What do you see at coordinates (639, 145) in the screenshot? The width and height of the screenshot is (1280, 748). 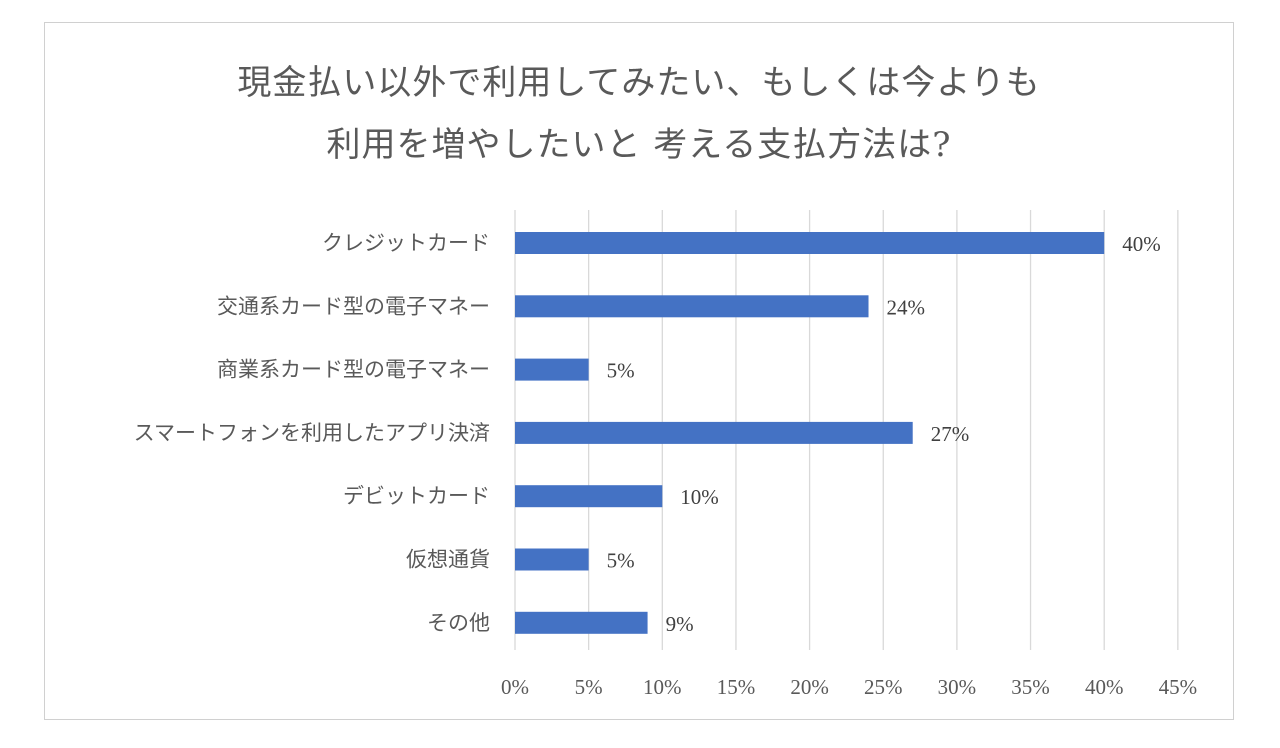 I see `chart-title-line-2: 利用を増やしたいと 考える支払方法は?` at bounding box center [639, 145].